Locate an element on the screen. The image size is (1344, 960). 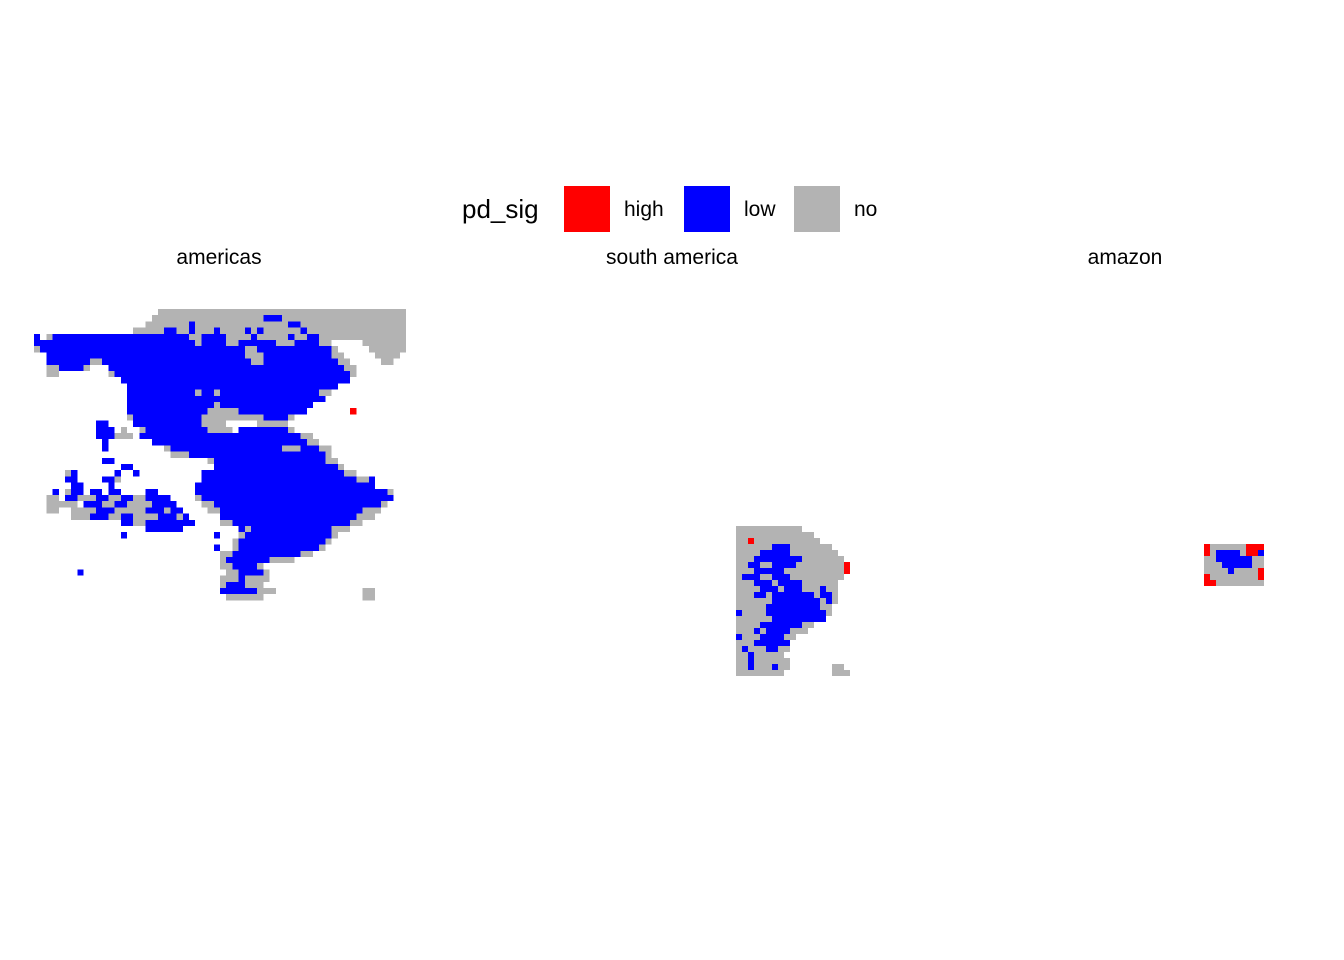
panel-title-amazon: amazon is located at coordinates (1125, 257).